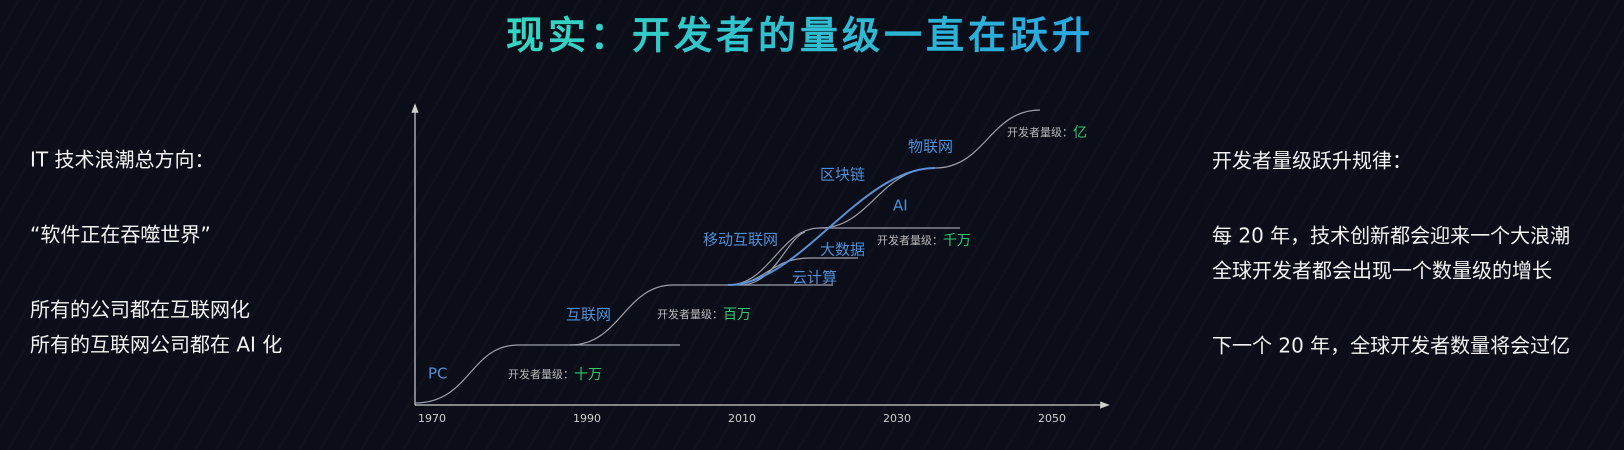 Image resolution: width=1624 pixels, height=450 pixels. Describe the element at coordinates (930, 147) in the screenshot. I see `wave-label: 物联网` at that location.